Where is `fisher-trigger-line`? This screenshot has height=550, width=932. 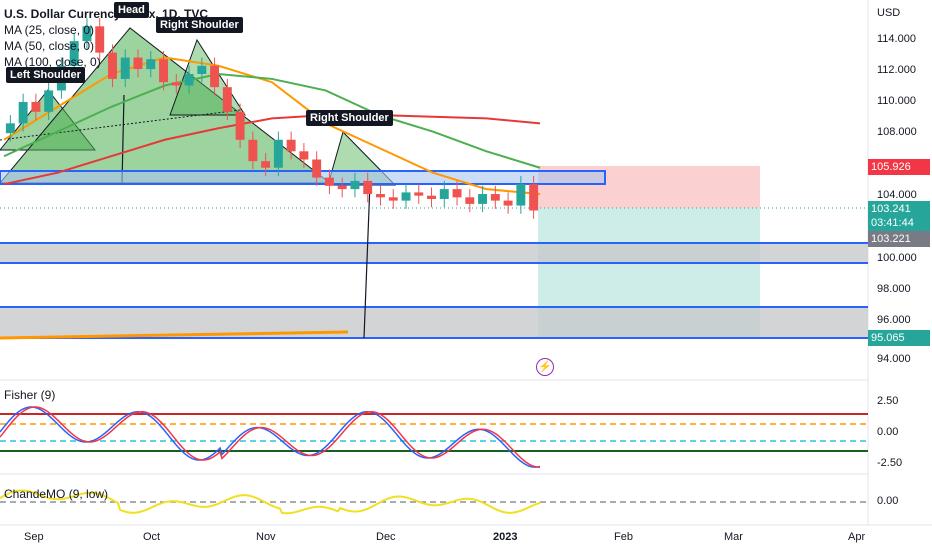 fisher-trigger-line is located at coordinates (270, 437).